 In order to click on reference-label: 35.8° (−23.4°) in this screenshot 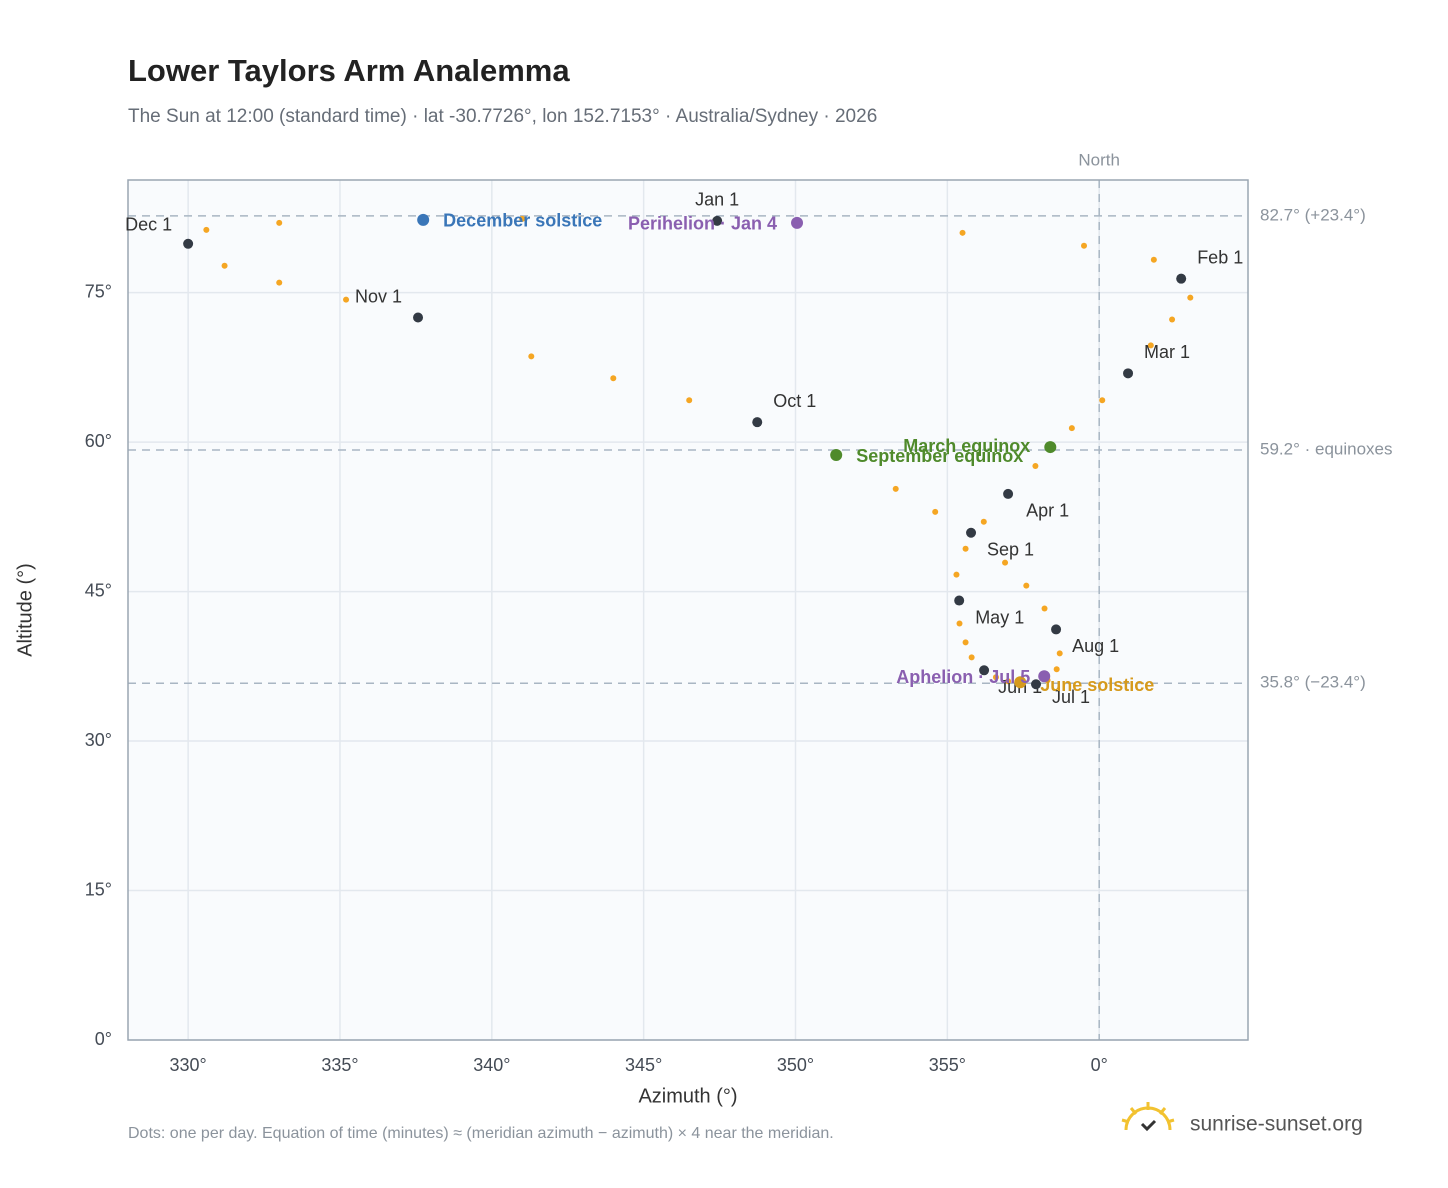, I will do `click(1313, 682)`.